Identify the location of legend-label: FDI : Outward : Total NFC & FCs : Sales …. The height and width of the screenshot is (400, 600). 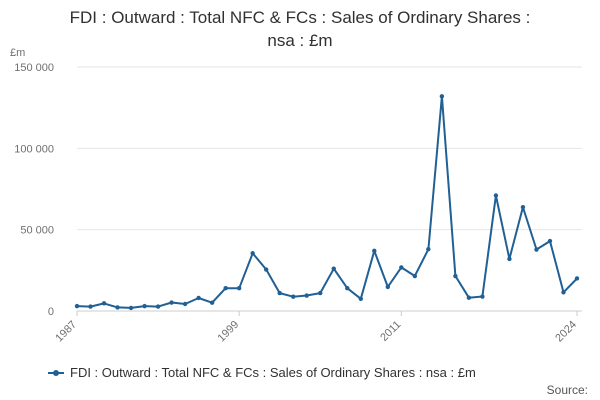
(273, 372).